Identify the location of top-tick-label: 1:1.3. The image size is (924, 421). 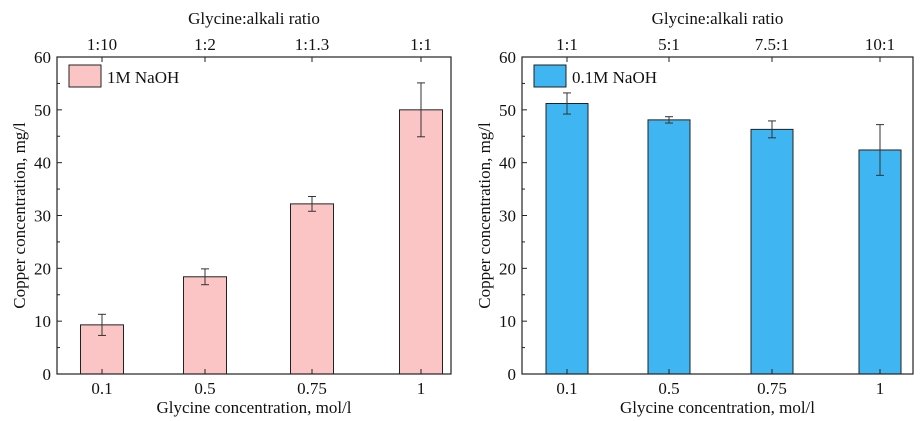
(312, 44).